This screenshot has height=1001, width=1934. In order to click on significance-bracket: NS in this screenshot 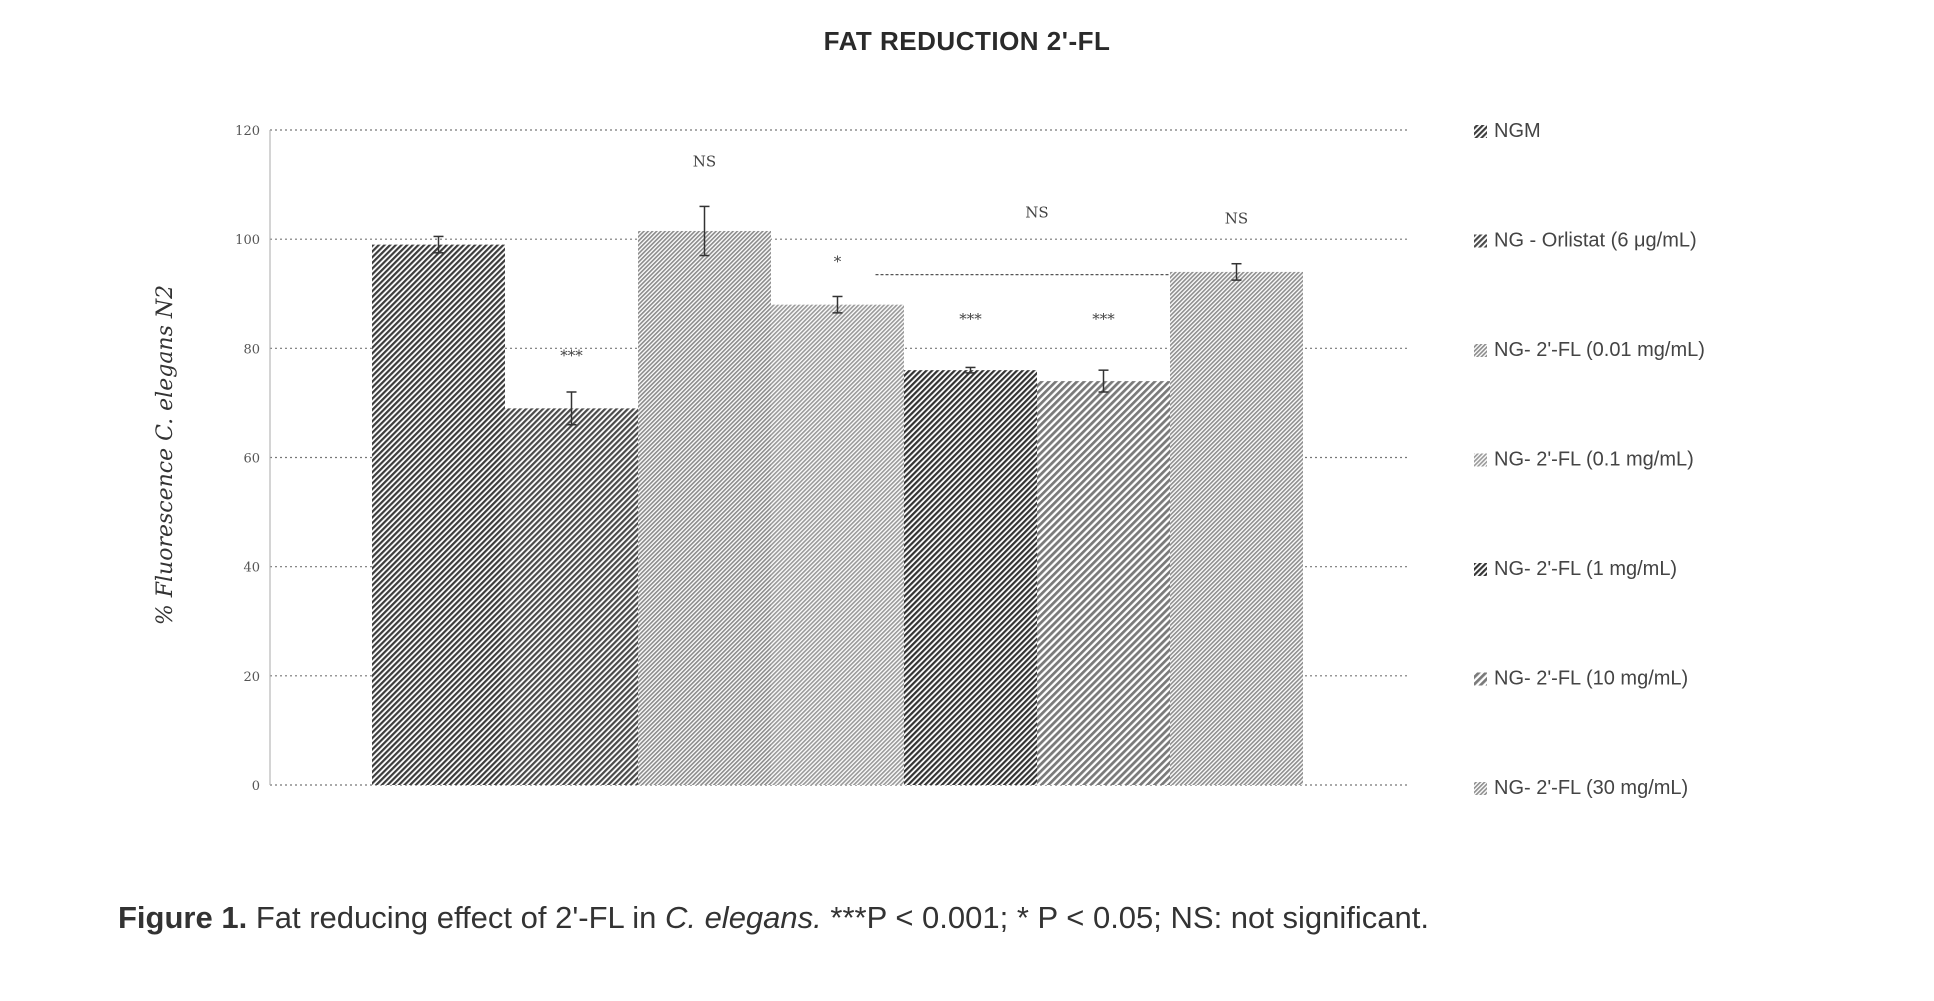, I will do `click(1022, 239)`.